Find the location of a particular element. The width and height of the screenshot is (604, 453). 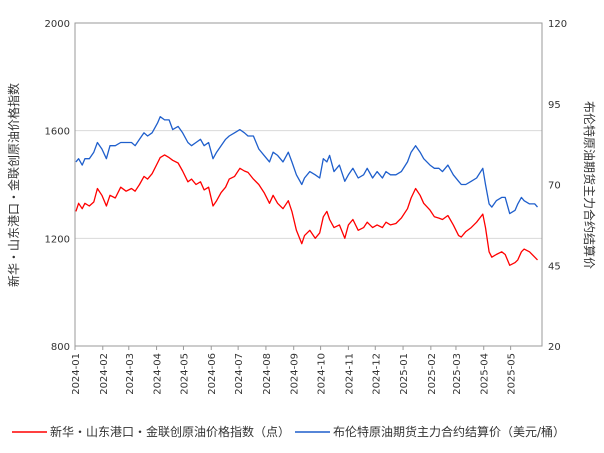

x-tick-label: 2025-02 is located at coordinates (432, 374).